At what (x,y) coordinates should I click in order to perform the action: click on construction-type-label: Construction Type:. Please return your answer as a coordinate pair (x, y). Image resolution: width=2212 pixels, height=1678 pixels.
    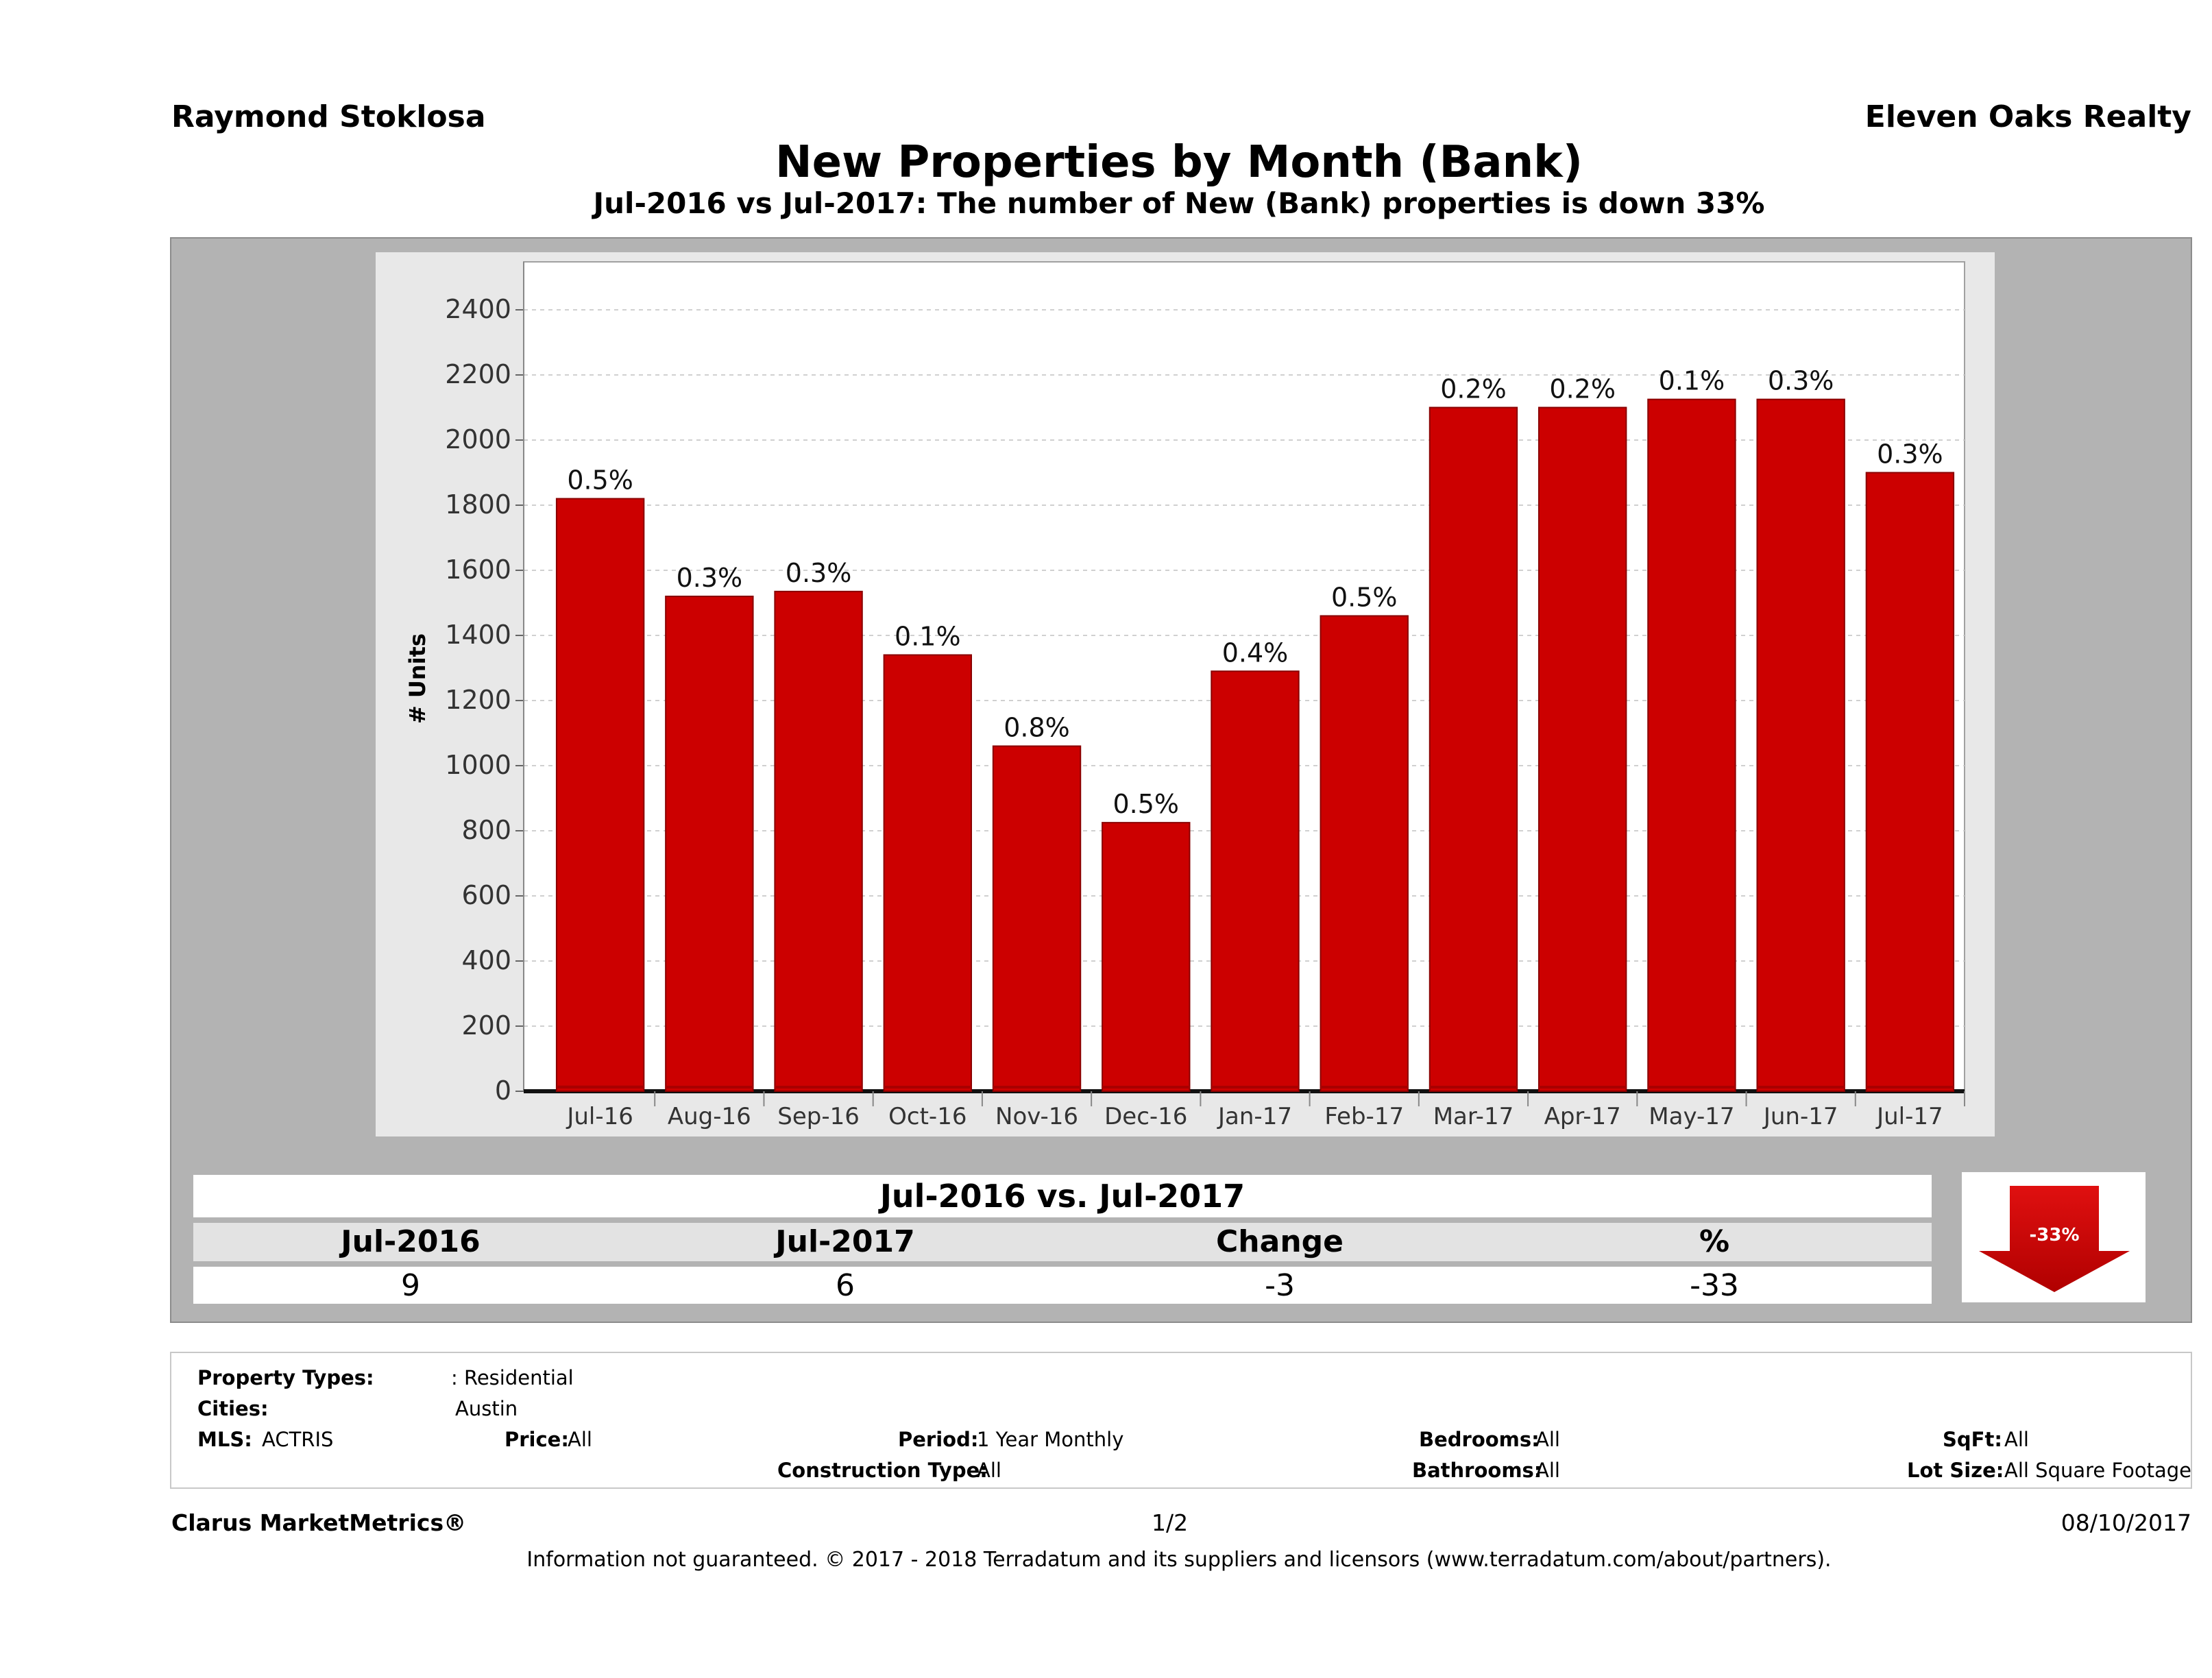
    Looking at the image, I should click on (883, 1471).